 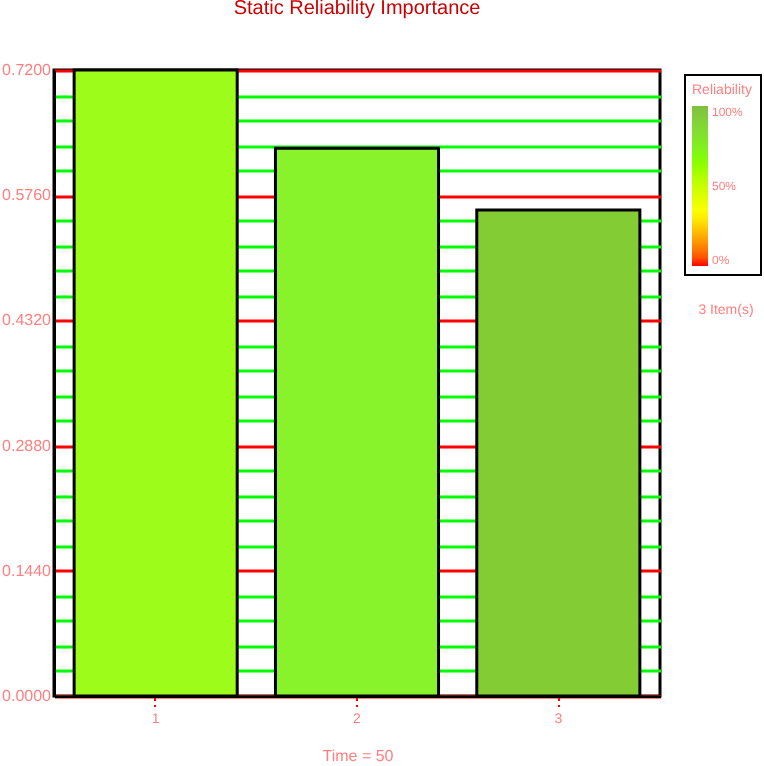 What do you see at coordinates (358, 756) in the screenshot?
I see `x-axis-title: Time = 50` at bounding box center [358, 756].